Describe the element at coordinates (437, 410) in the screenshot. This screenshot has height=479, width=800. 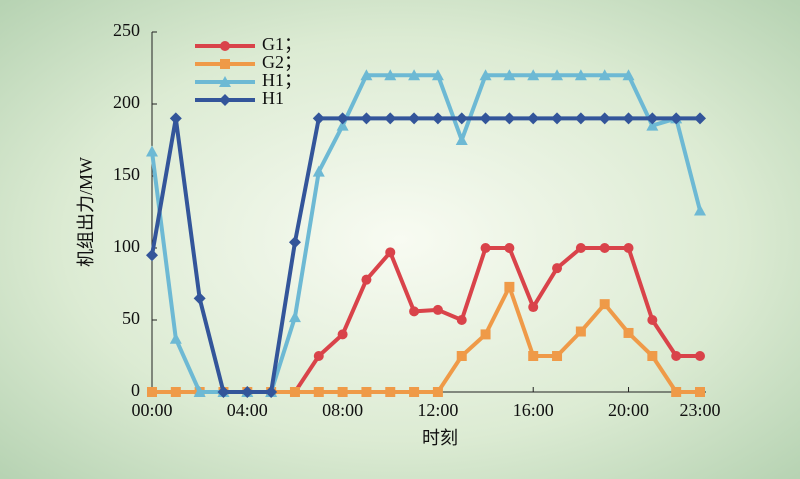
I see `x-tick-label: 12:00` at that location.